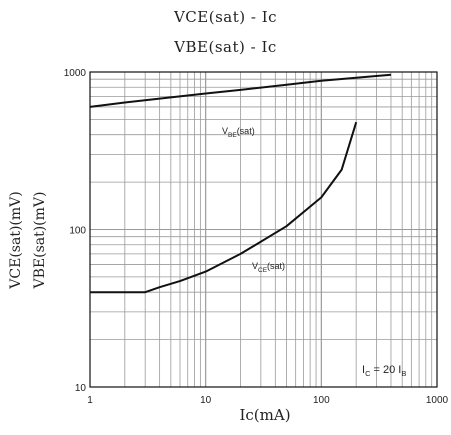  I want to click on y-tick-label: 10, so click(81, 388).